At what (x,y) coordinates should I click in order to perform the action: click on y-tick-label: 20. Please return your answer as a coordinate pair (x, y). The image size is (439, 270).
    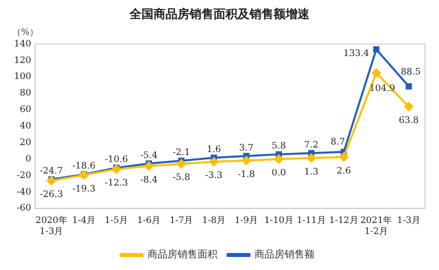
    Looking at the image, I should click on (26, 143).